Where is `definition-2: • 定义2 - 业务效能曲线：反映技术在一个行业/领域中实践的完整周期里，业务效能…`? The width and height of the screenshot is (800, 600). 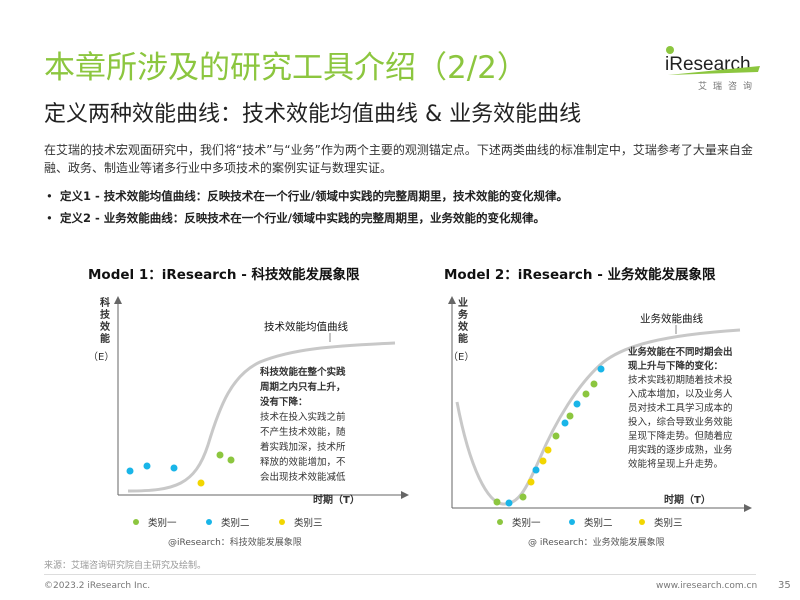
definition-2: • 定义2 - 业务效能曲线：反映技术在一个行业/领域中实践的完整周期里，业务效能… is located at coordinates (295, 218).